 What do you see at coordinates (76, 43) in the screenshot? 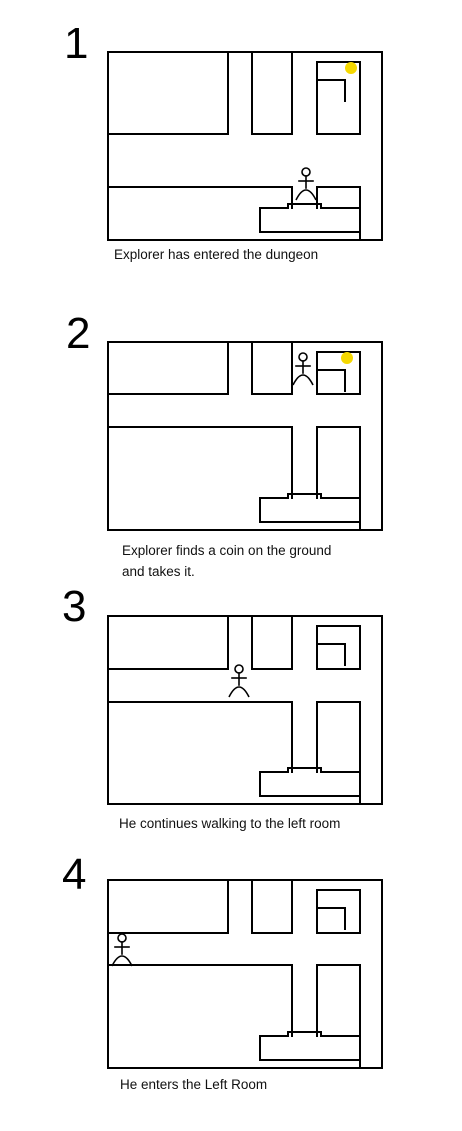
I see `panel-1-number: 1` at bounding box center [76, 43].